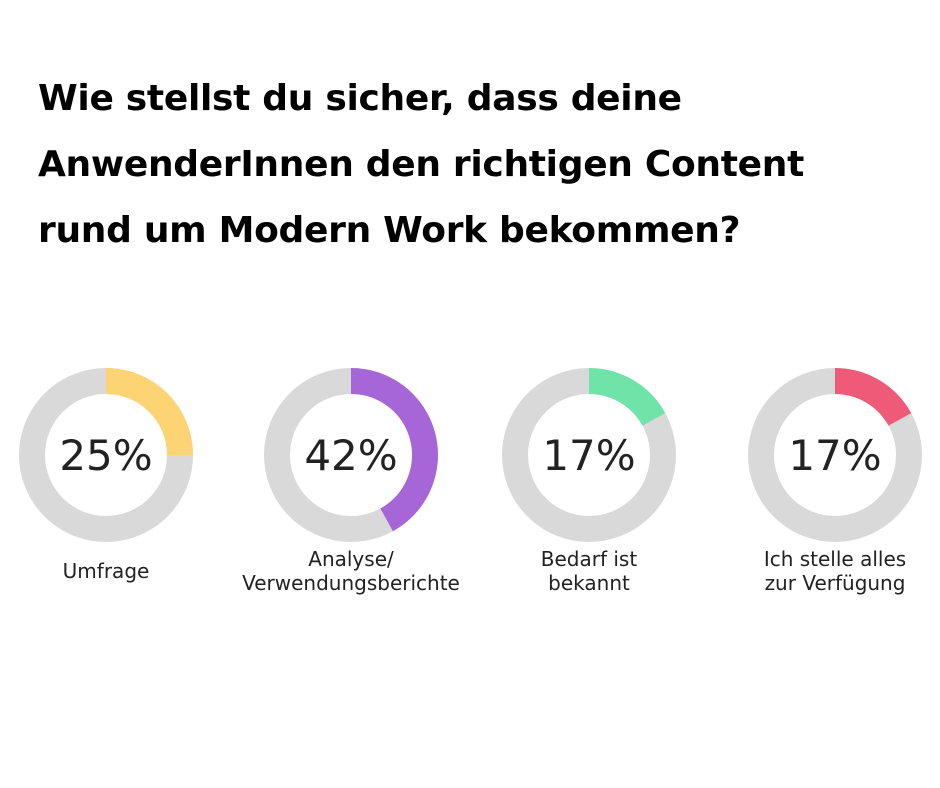 The height and width of the screenshot is (788, 940). I want to click on title-line-1: Wie stellst du sicher, dass deine, so click(360, 98).